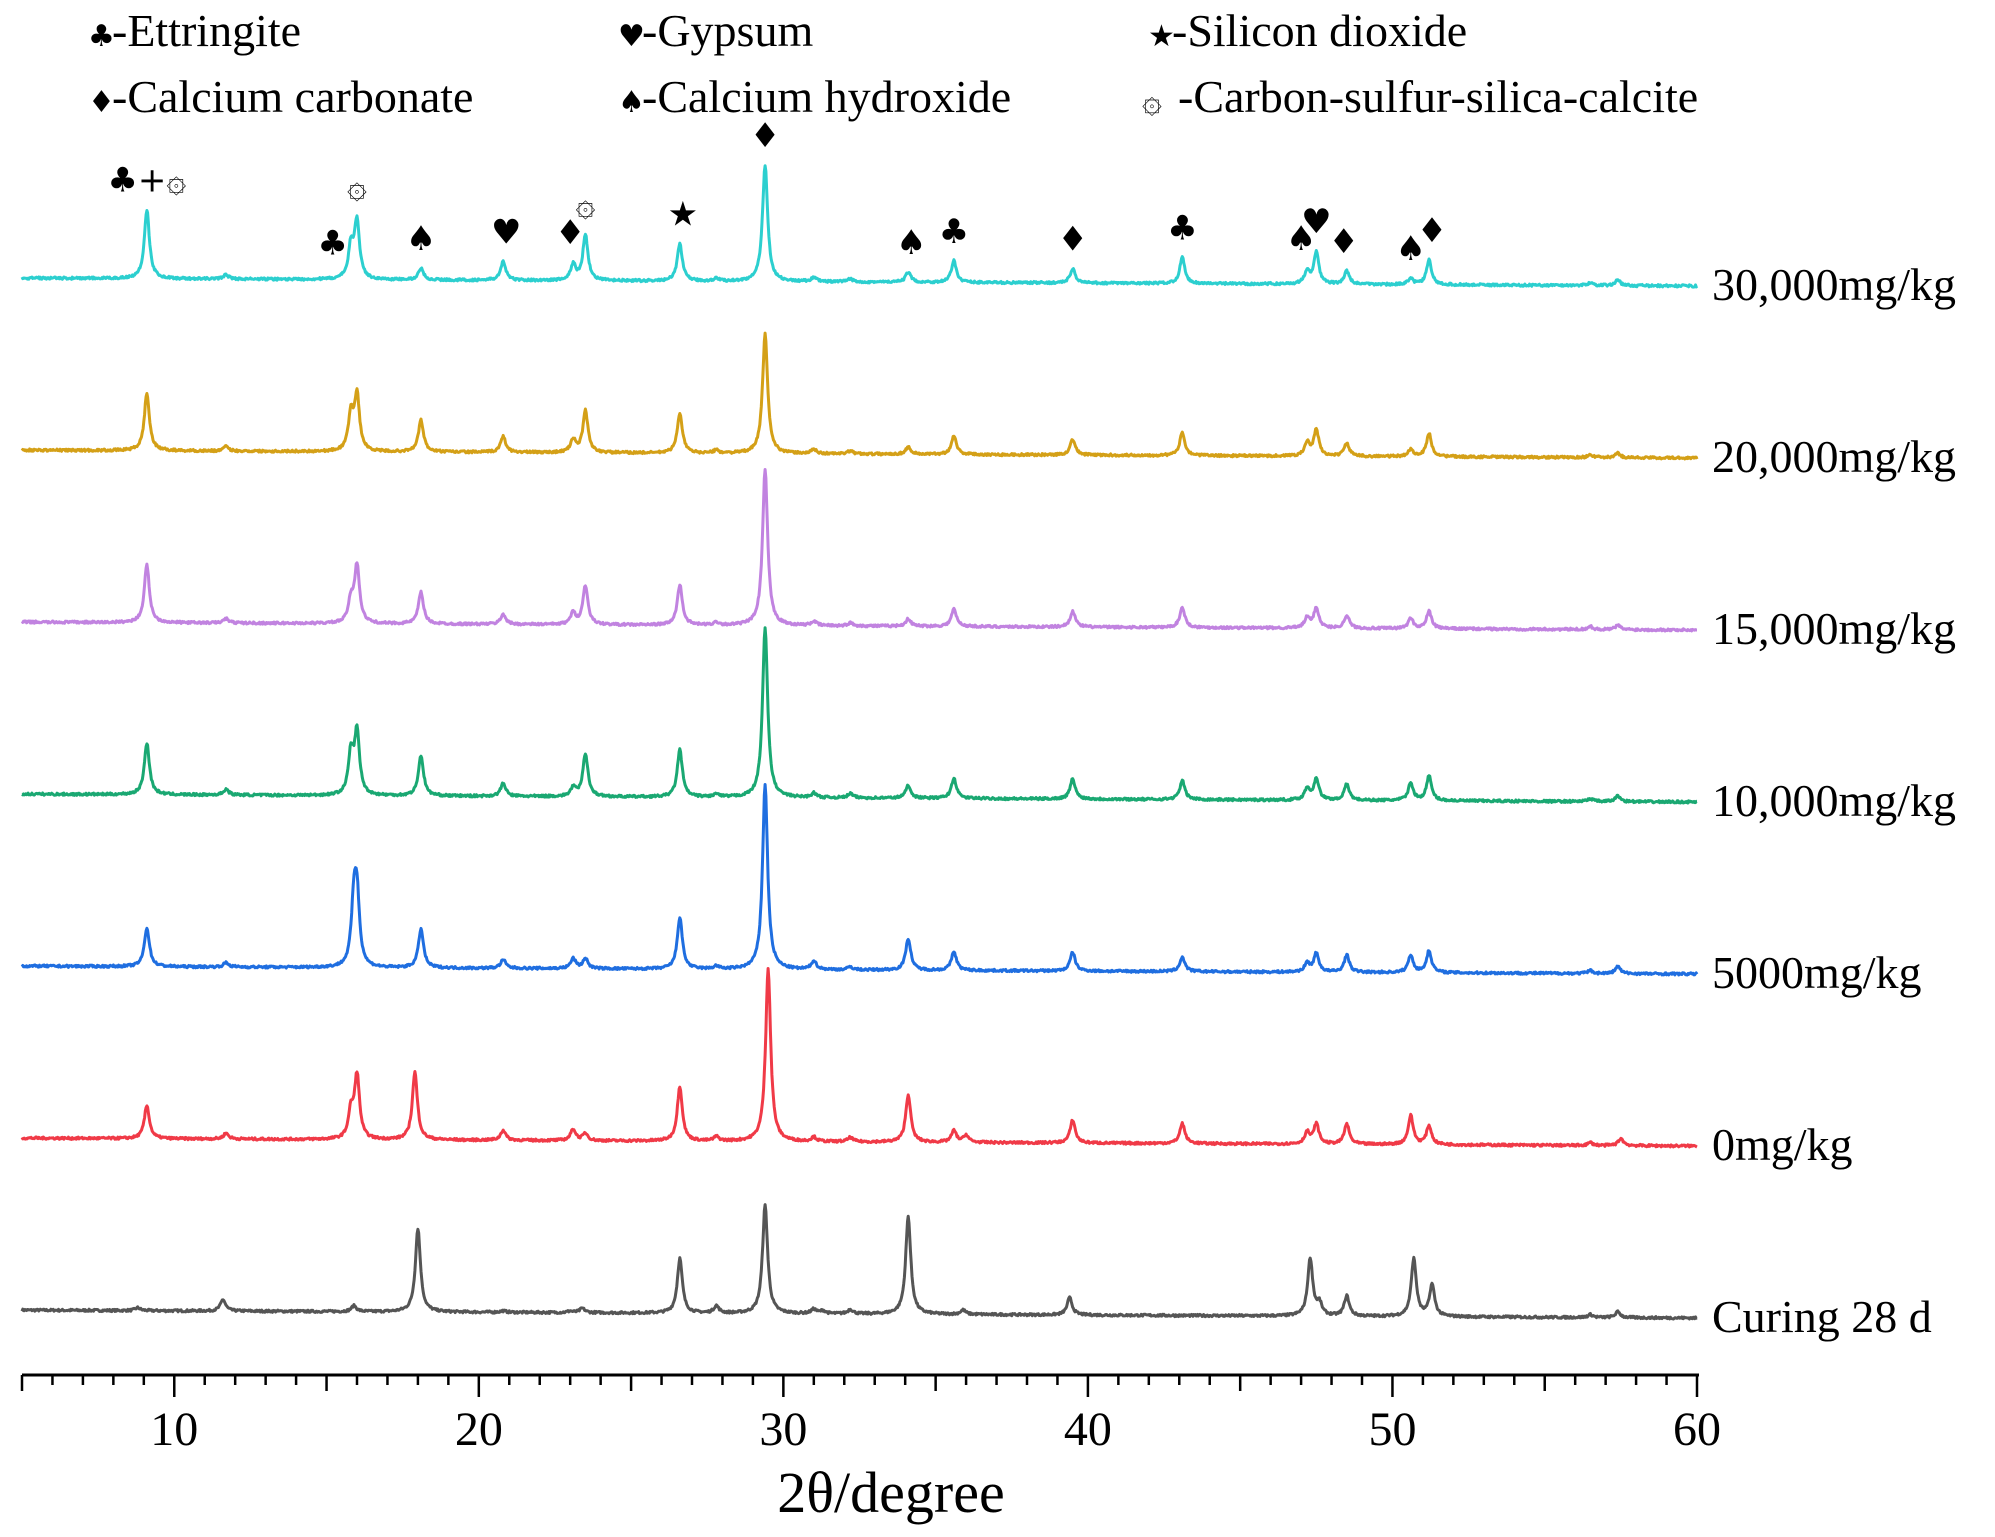 Image resolution: width=1995 pixels, height=1537 pixels. What do you see at coordinates (783, 1429) in the screenshot?
I see `x-tick-label: 30` at bounding box center [783, 1429].